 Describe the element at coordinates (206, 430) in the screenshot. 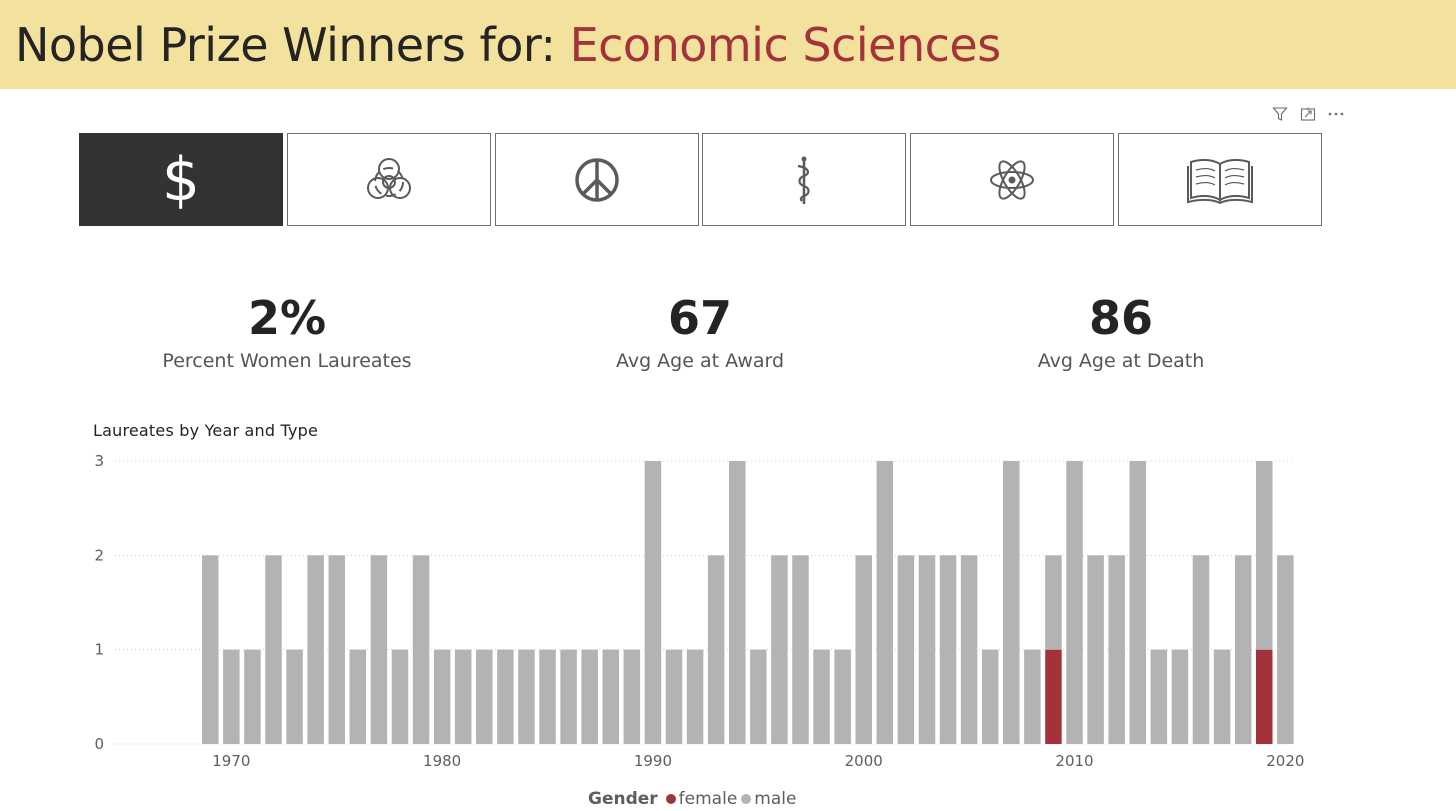

I see `chart-title: Laureates by Year and Type` at that location.